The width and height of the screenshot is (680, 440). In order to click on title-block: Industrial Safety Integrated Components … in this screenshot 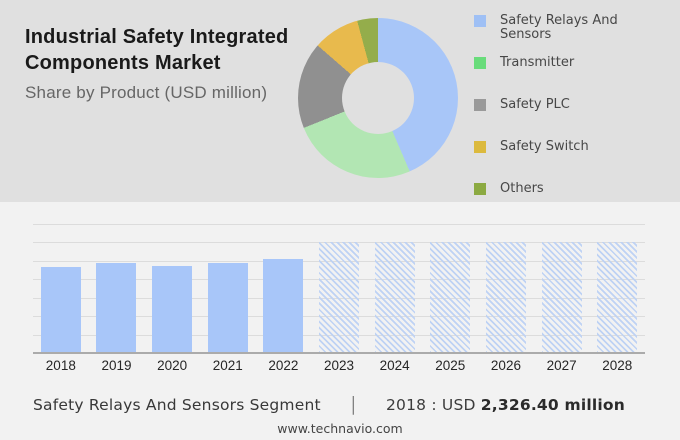, I will do `click(157, 63)`.